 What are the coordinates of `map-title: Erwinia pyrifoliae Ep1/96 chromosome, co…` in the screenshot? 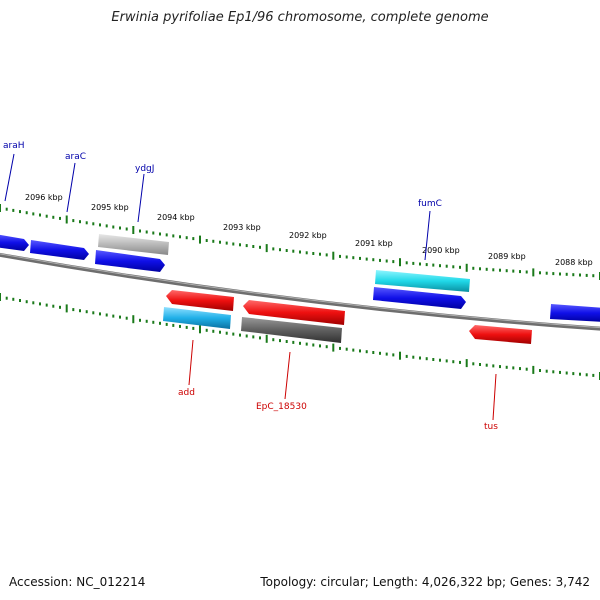 It's located at (300, 17).